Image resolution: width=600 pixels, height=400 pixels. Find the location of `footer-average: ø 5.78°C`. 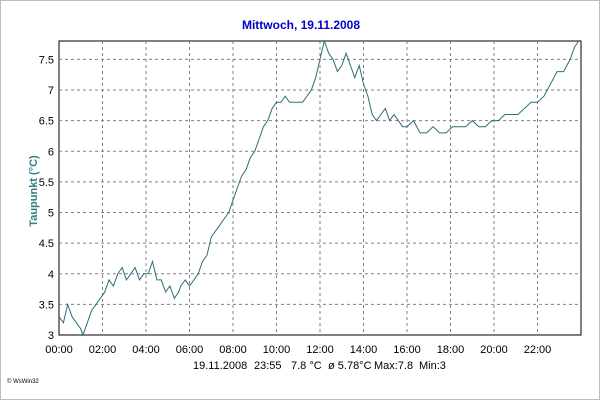

footer-average: ø 5.78°C is located at coordinates (350, 366).